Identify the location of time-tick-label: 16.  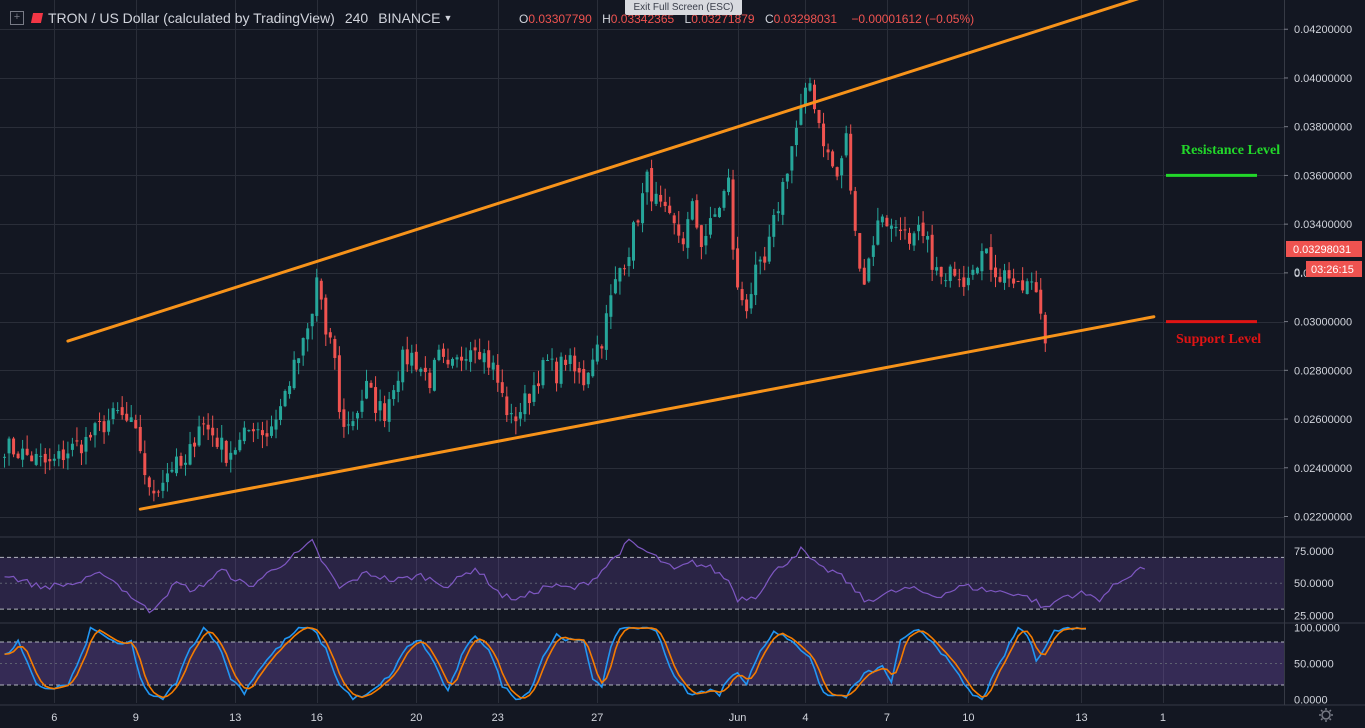
(317, 718).